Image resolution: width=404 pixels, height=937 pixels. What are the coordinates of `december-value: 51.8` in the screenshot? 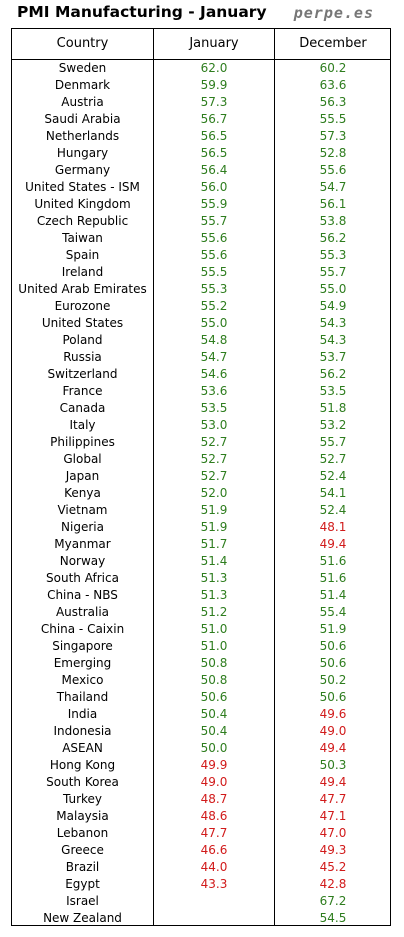 It's located at (333, 408).